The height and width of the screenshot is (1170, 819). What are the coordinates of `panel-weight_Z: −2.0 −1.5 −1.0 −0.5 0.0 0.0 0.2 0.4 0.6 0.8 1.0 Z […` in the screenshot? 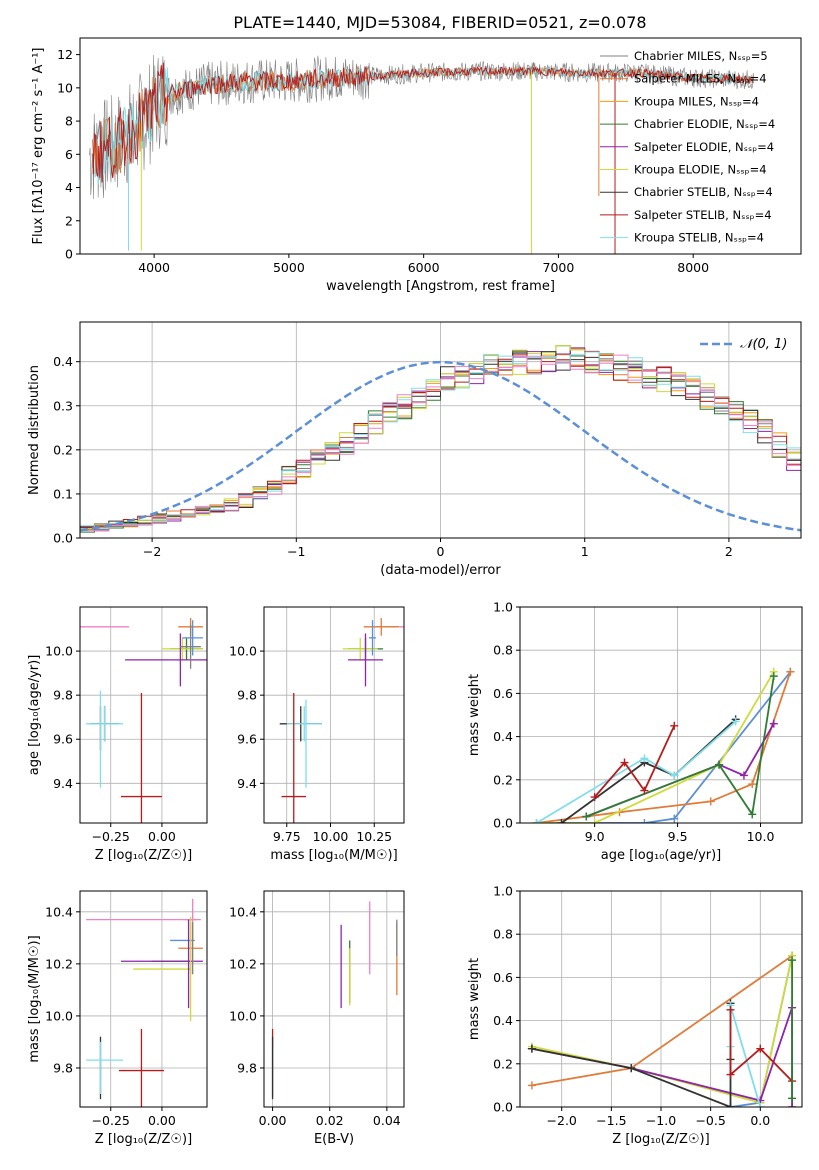 It's located at (635, 1015).